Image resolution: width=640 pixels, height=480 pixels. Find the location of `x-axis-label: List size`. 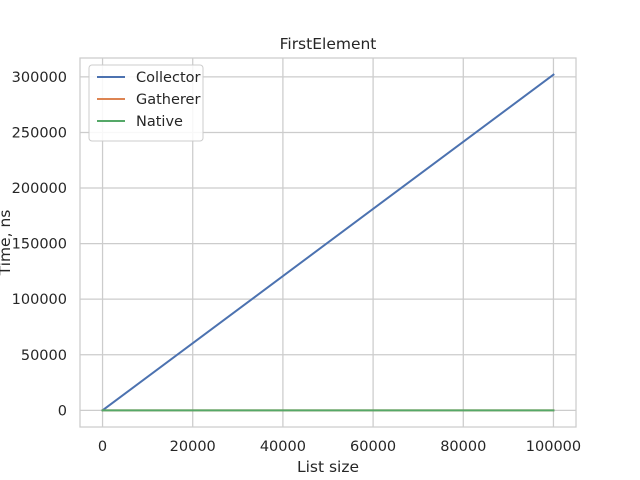

x-axis-label: List size is located at coordinates (328, 467).